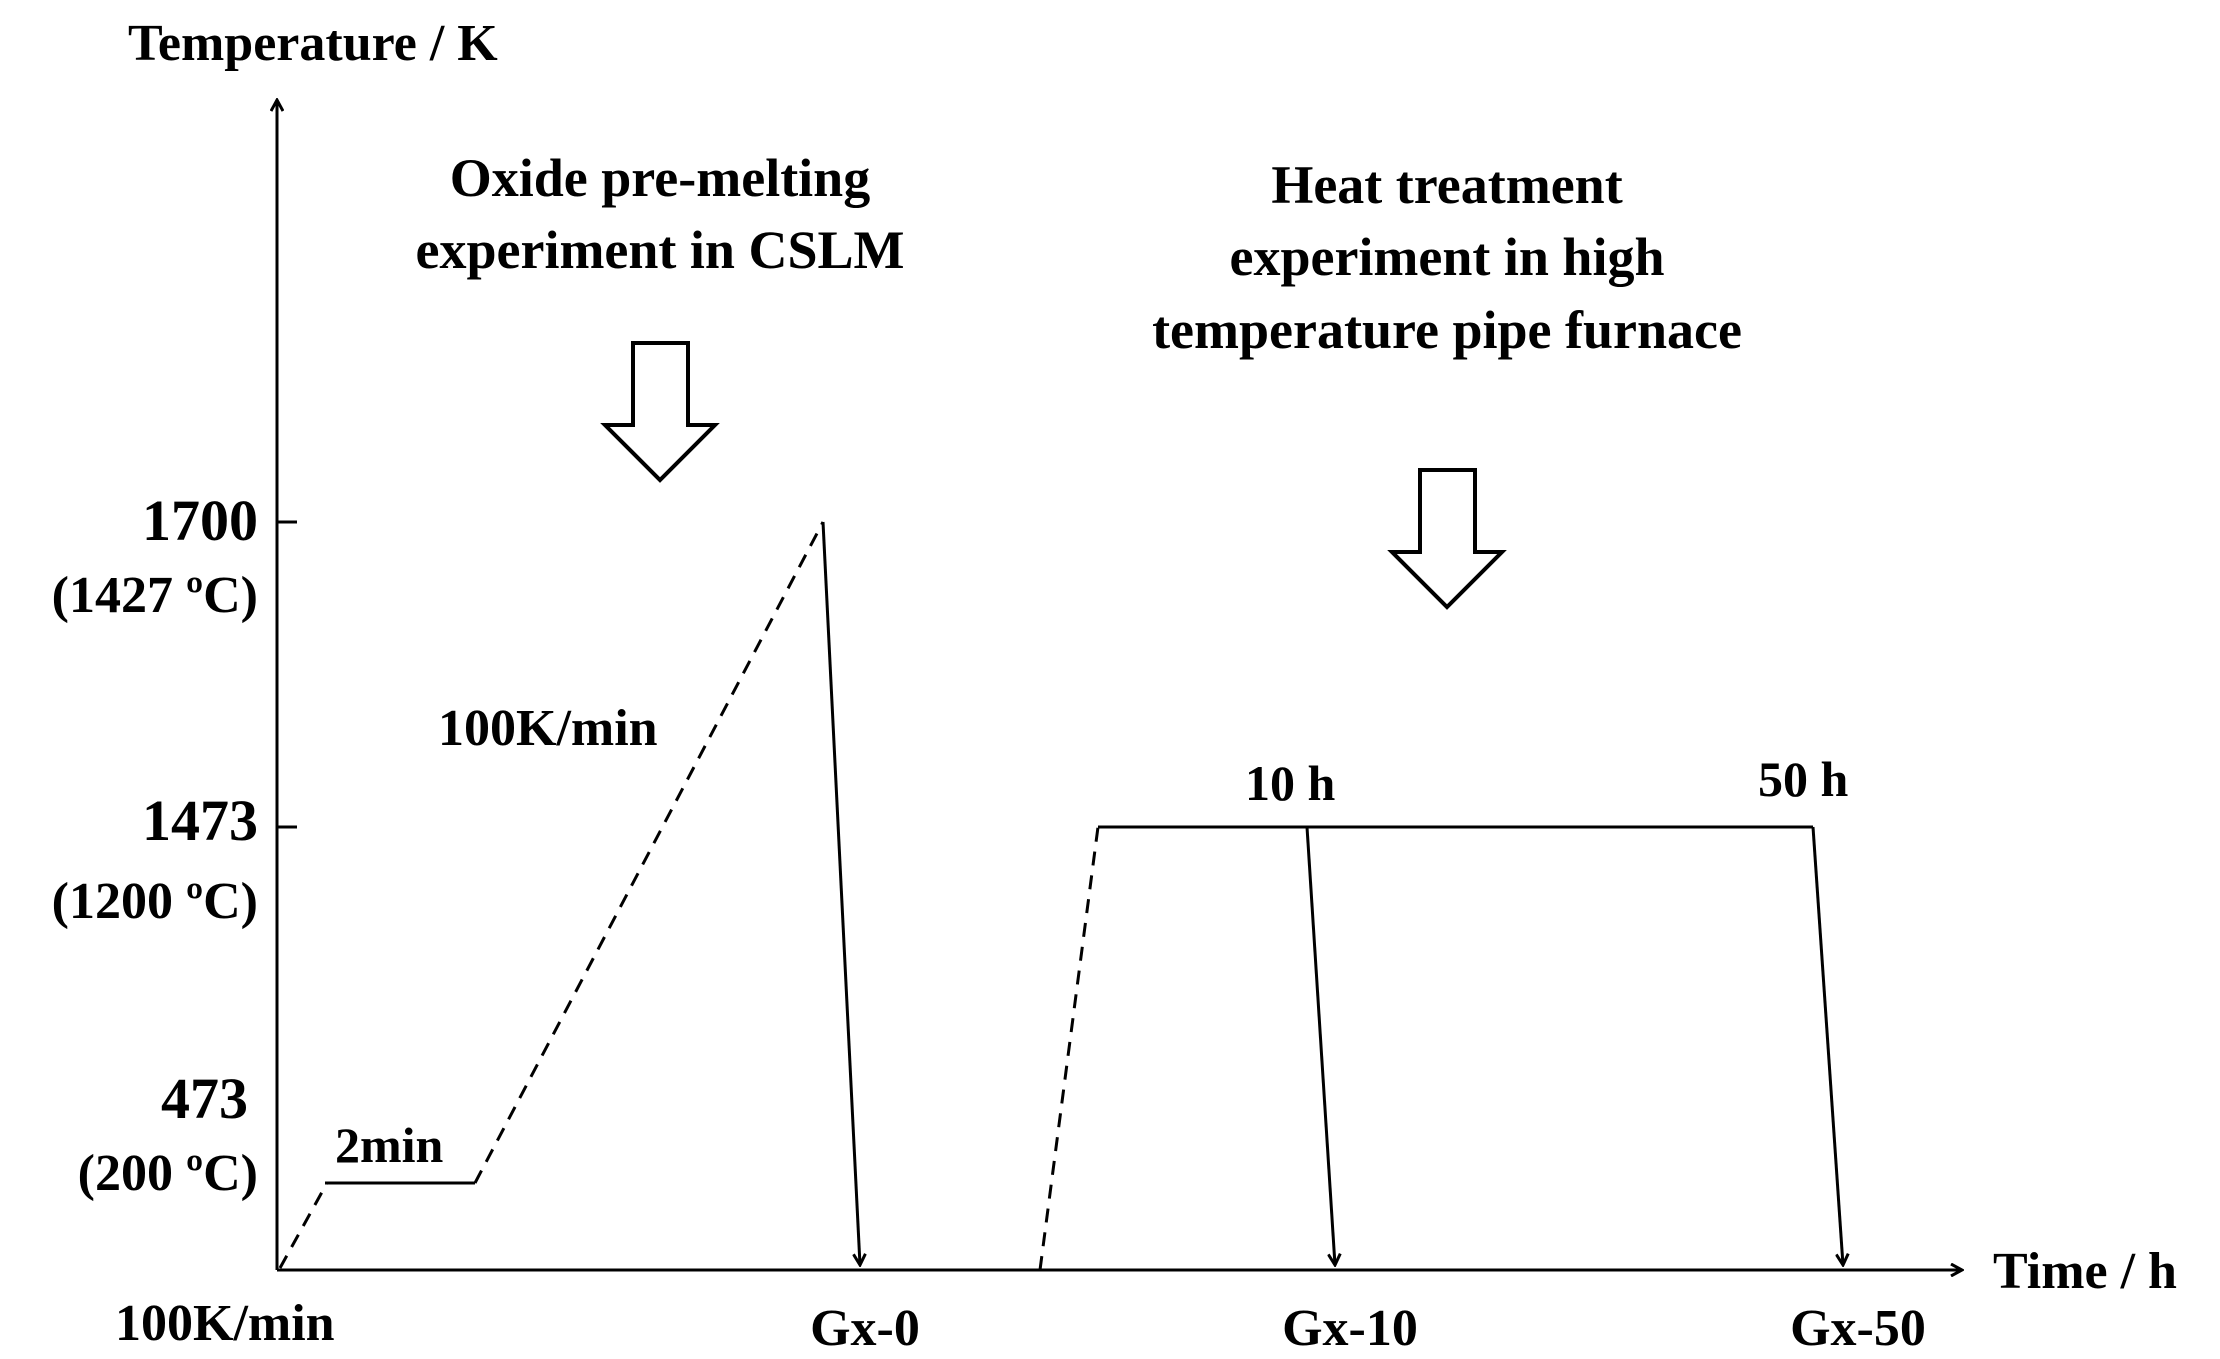 This screenshot has width=2220, height=1359. I want to click on label-hold-2min: 2min, so click(389, 1145).